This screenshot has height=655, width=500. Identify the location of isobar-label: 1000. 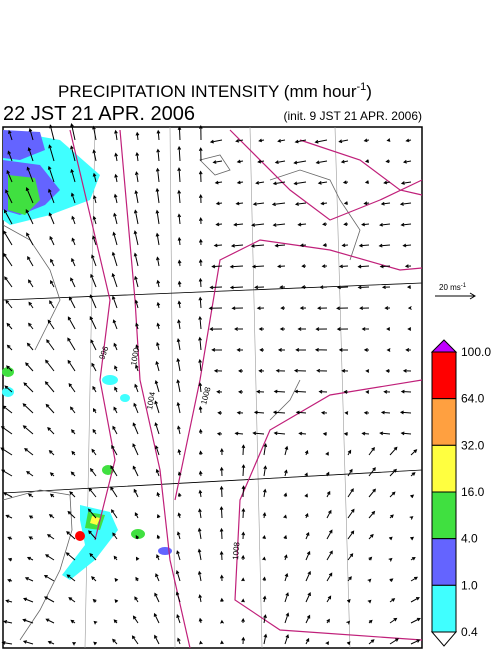
(135, 357).